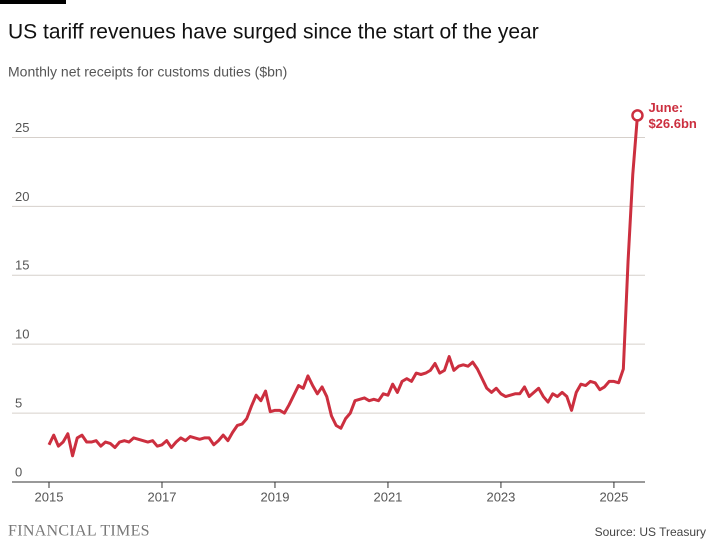 Image resolution: width=716 pixels, height=556 pixels. Describe the element at coordinates (637, 115) in the screenshot. I see `end-marker` at that location.